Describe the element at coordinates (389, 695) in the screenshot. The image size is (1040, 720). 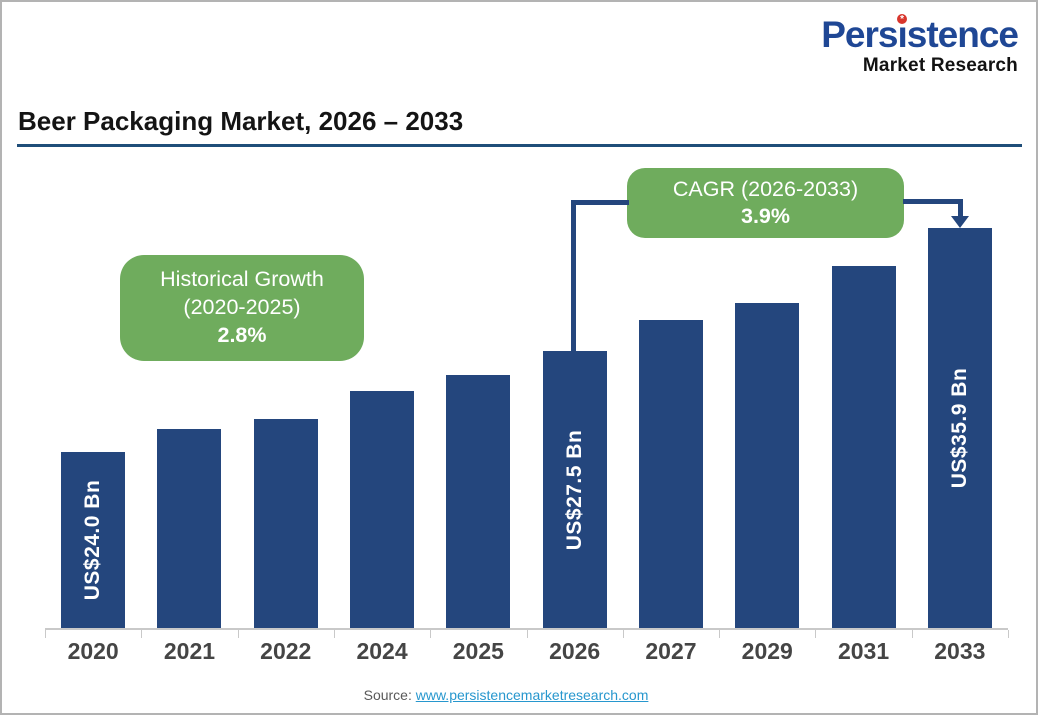
I see `source-prefix: Source:` at that location.